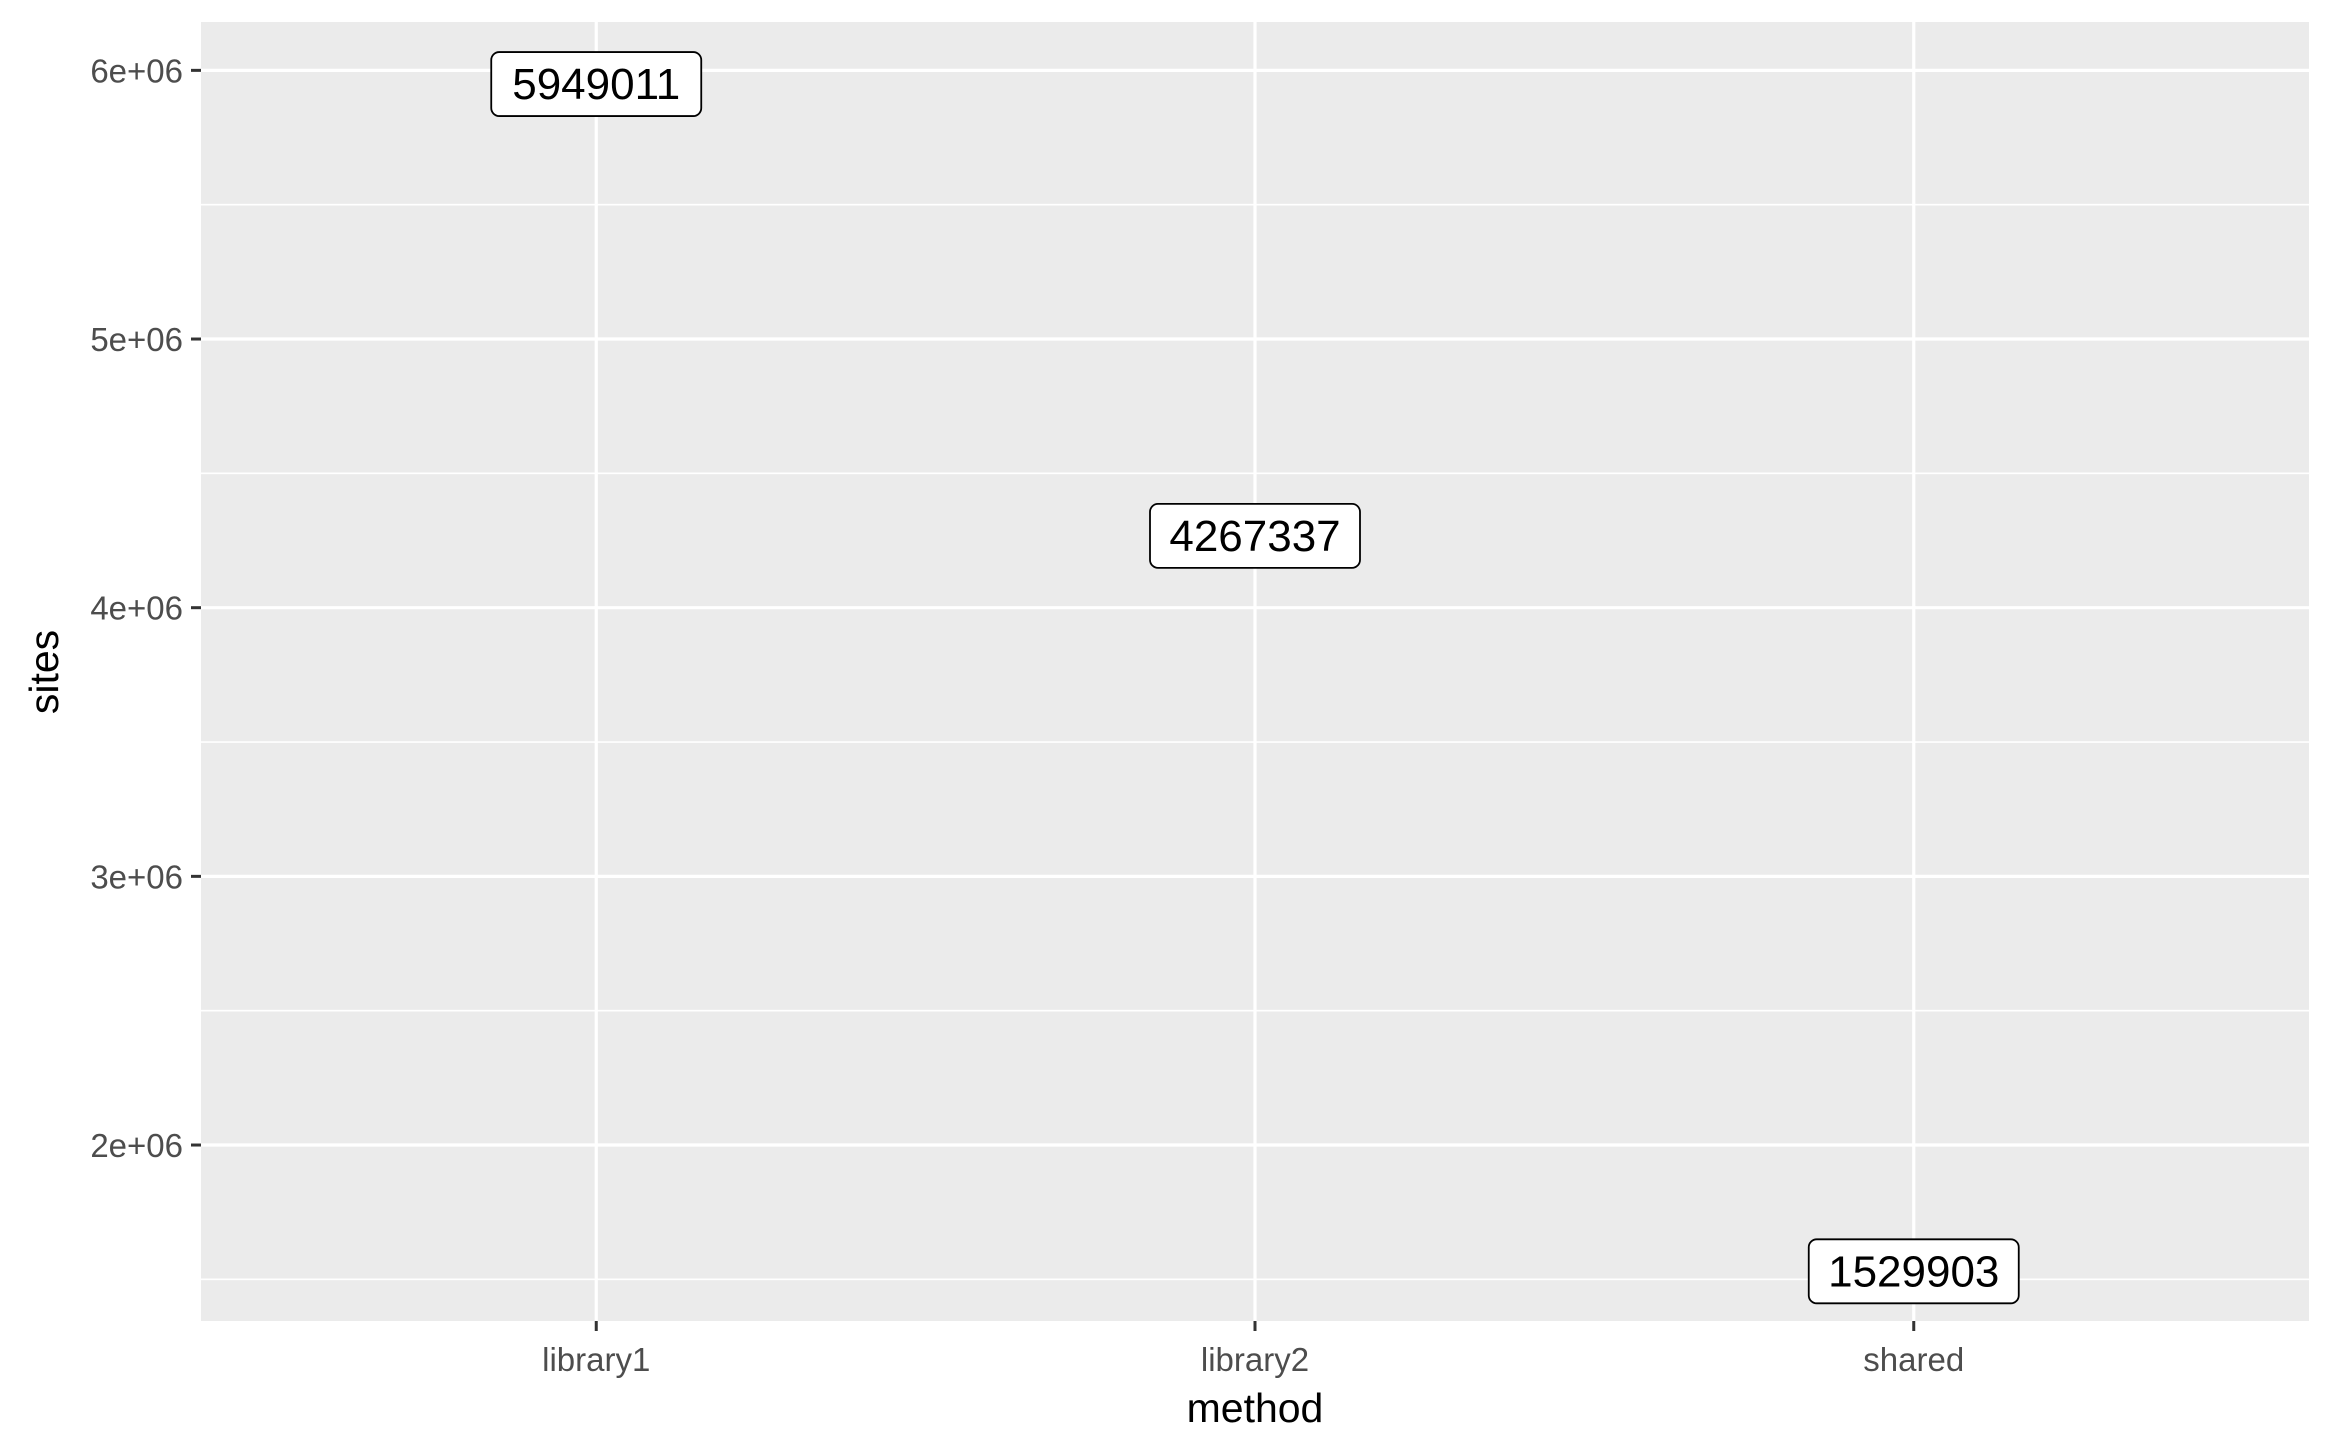 This screenshot has height=1453, width=2331. Describe the element at coordinates (1913, 1359) in the screenshot. I see `x-tick-label: shared` at that location.